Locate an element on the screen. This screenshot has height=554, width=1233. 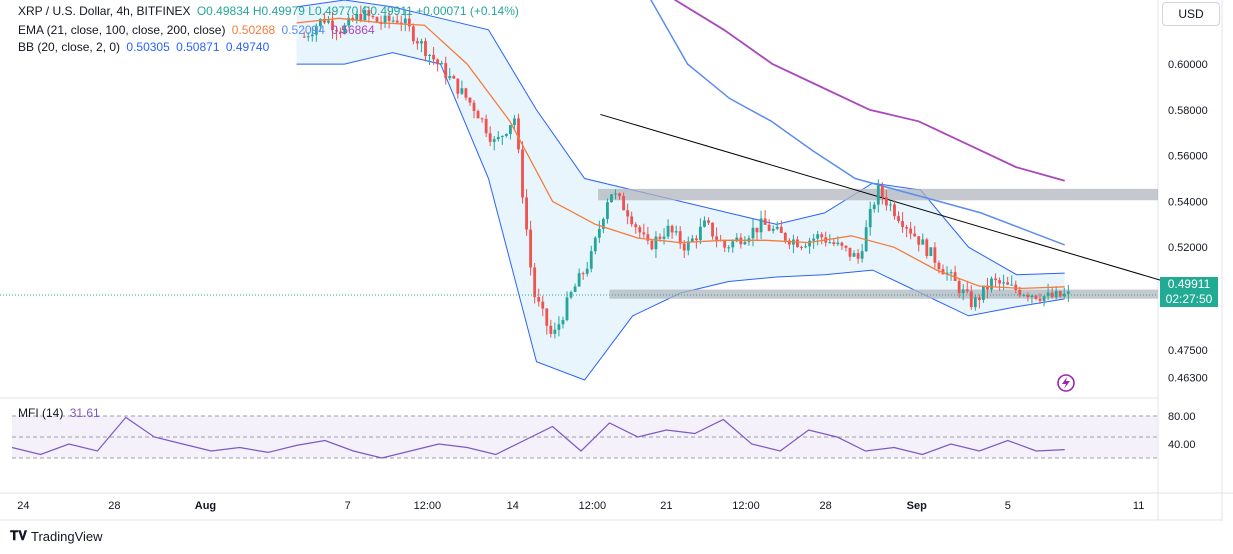
ema100-line is located at coordinates (857, 123).